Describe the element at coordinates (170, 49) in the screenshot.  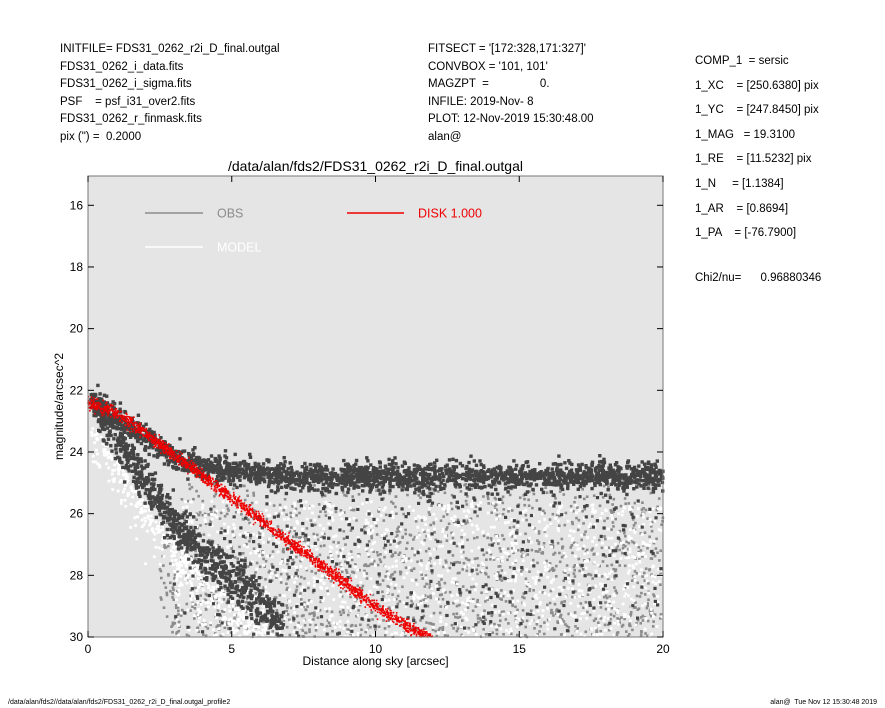
I see `header-left-line: INITFILE= FDS31_0262_r2i_D_final.outgal` at that location.